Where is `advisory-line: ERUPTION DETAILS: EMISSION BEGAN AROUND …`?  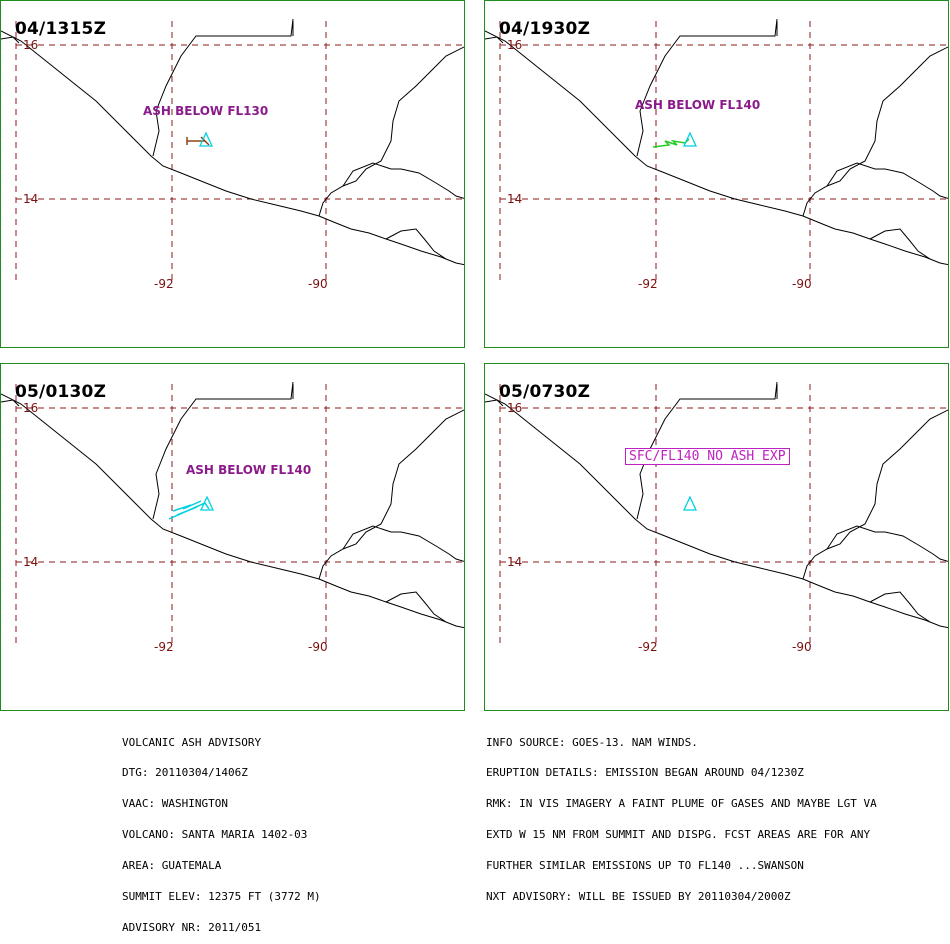 advisory-line: ERUPTION DETAILS: EMISSION BEGAN AROUND … is located at coordinates (645, 773).